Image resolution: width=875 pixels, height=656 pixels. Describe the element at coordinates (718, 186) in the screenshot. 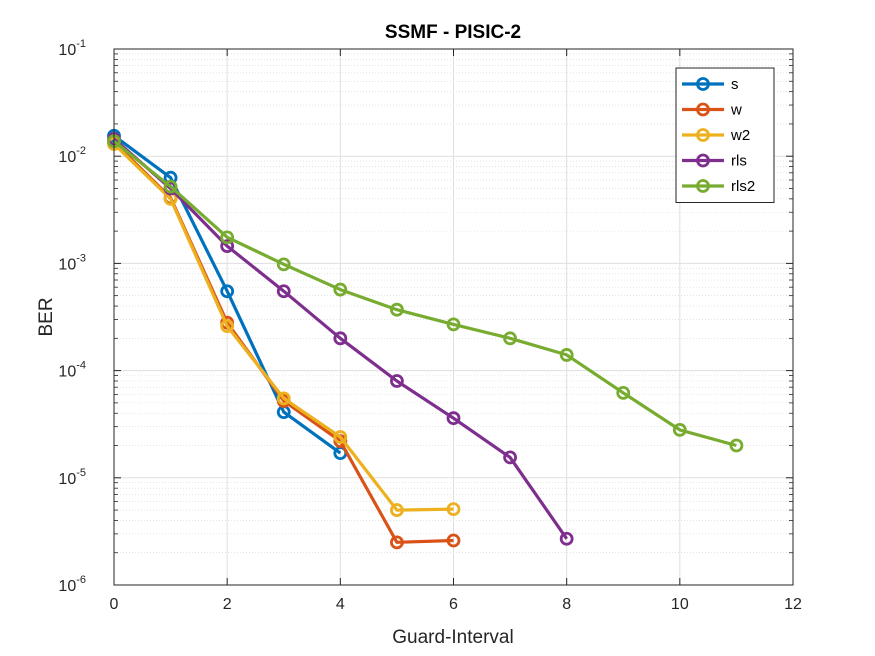

I see `legend-item-rls2: rls2` at that location.